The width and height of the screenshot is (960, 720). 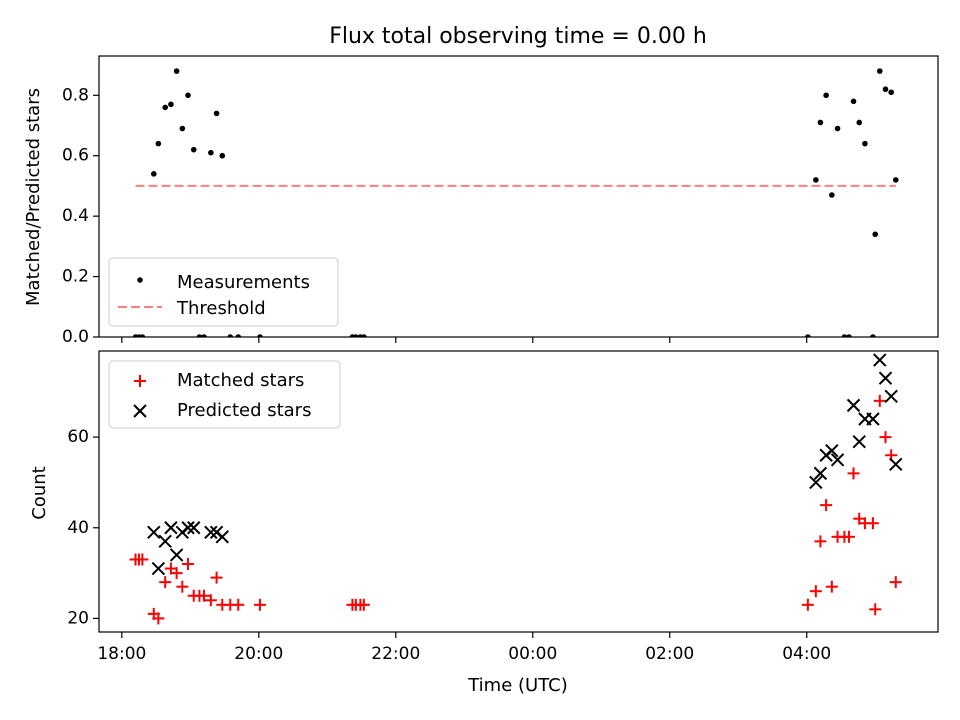 What do you see at coordinates (78, 618) in the screenshot?
I see `bottom-y-tick-label: 20` at bounding box center [78, 618].